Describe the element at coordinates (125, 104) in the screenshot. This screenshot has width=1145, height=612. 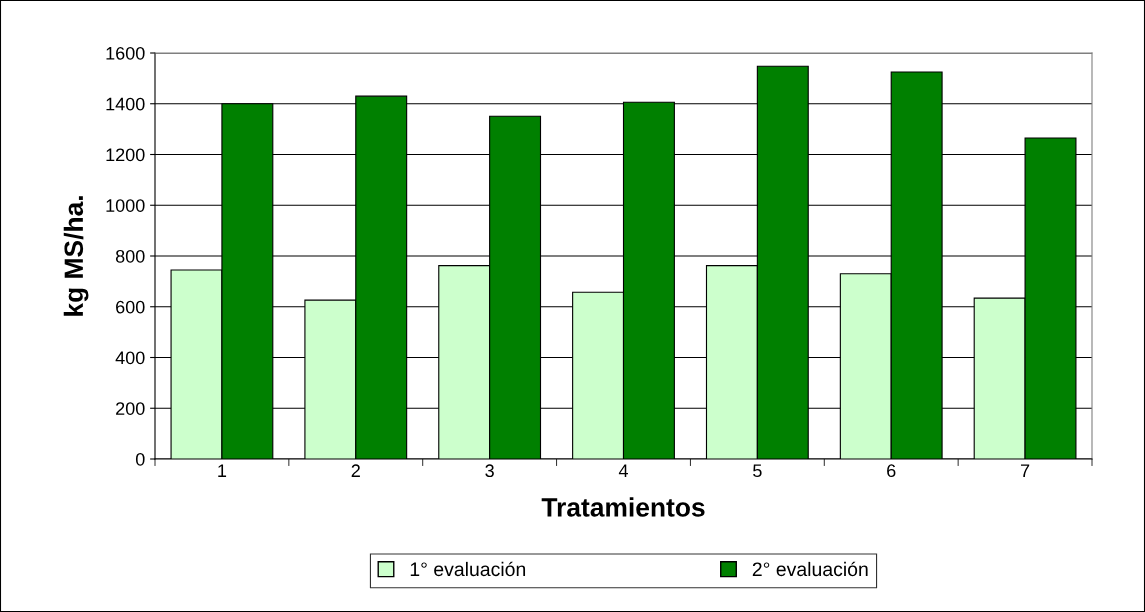
I see `y-tick-label: 1400` at that location.